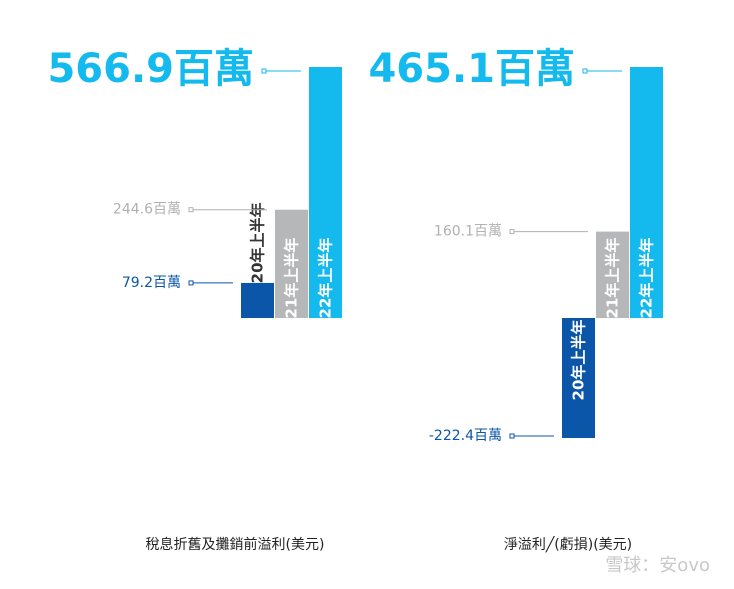 Image resolution: width=734 pixels, height=589 pixels. I want to click on value-label: 566.9百萬, so click(150, 69).